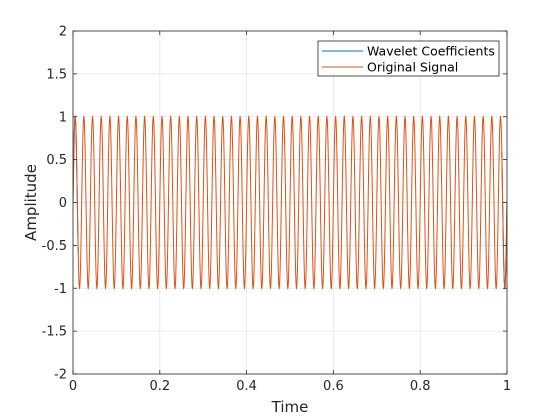  I want to click on x-tick-label: 0.4, so click(246, 386).